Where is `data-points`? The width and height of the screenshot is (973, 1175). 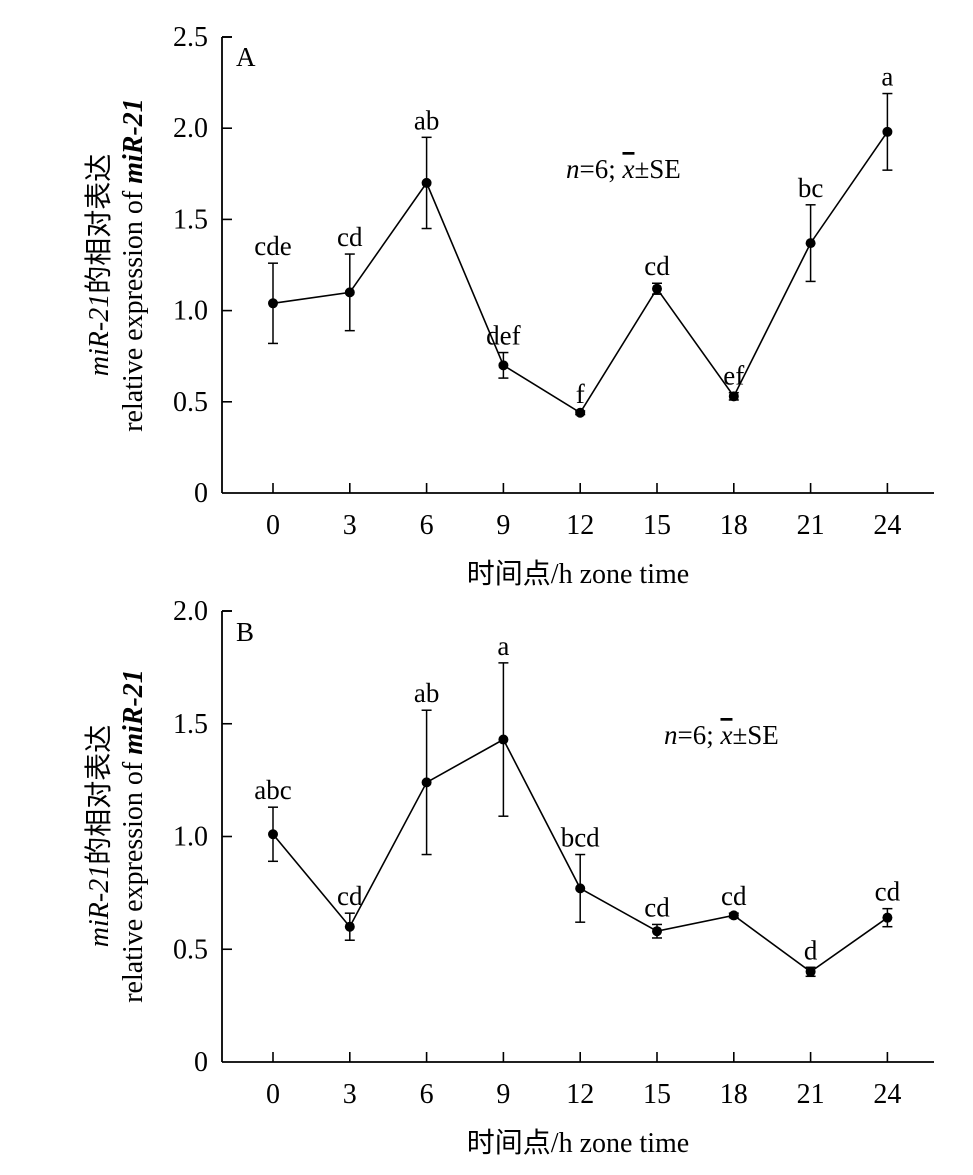 data-points is located at coordinates (580, 855).